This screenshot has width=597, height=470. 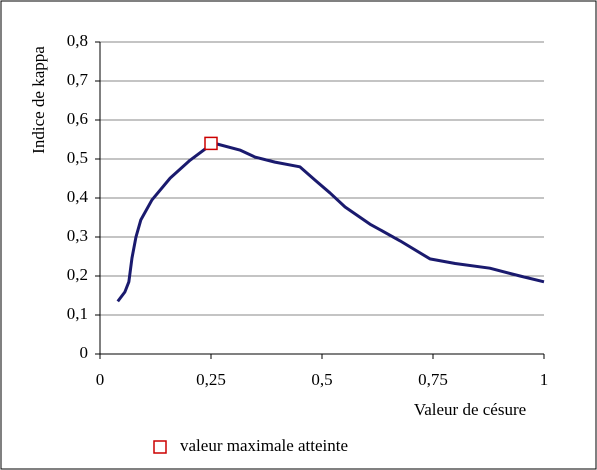 What do you see at coordinates (211, 143) in the screenshot?
I see `max-marker` at bounding box center [211, 143].